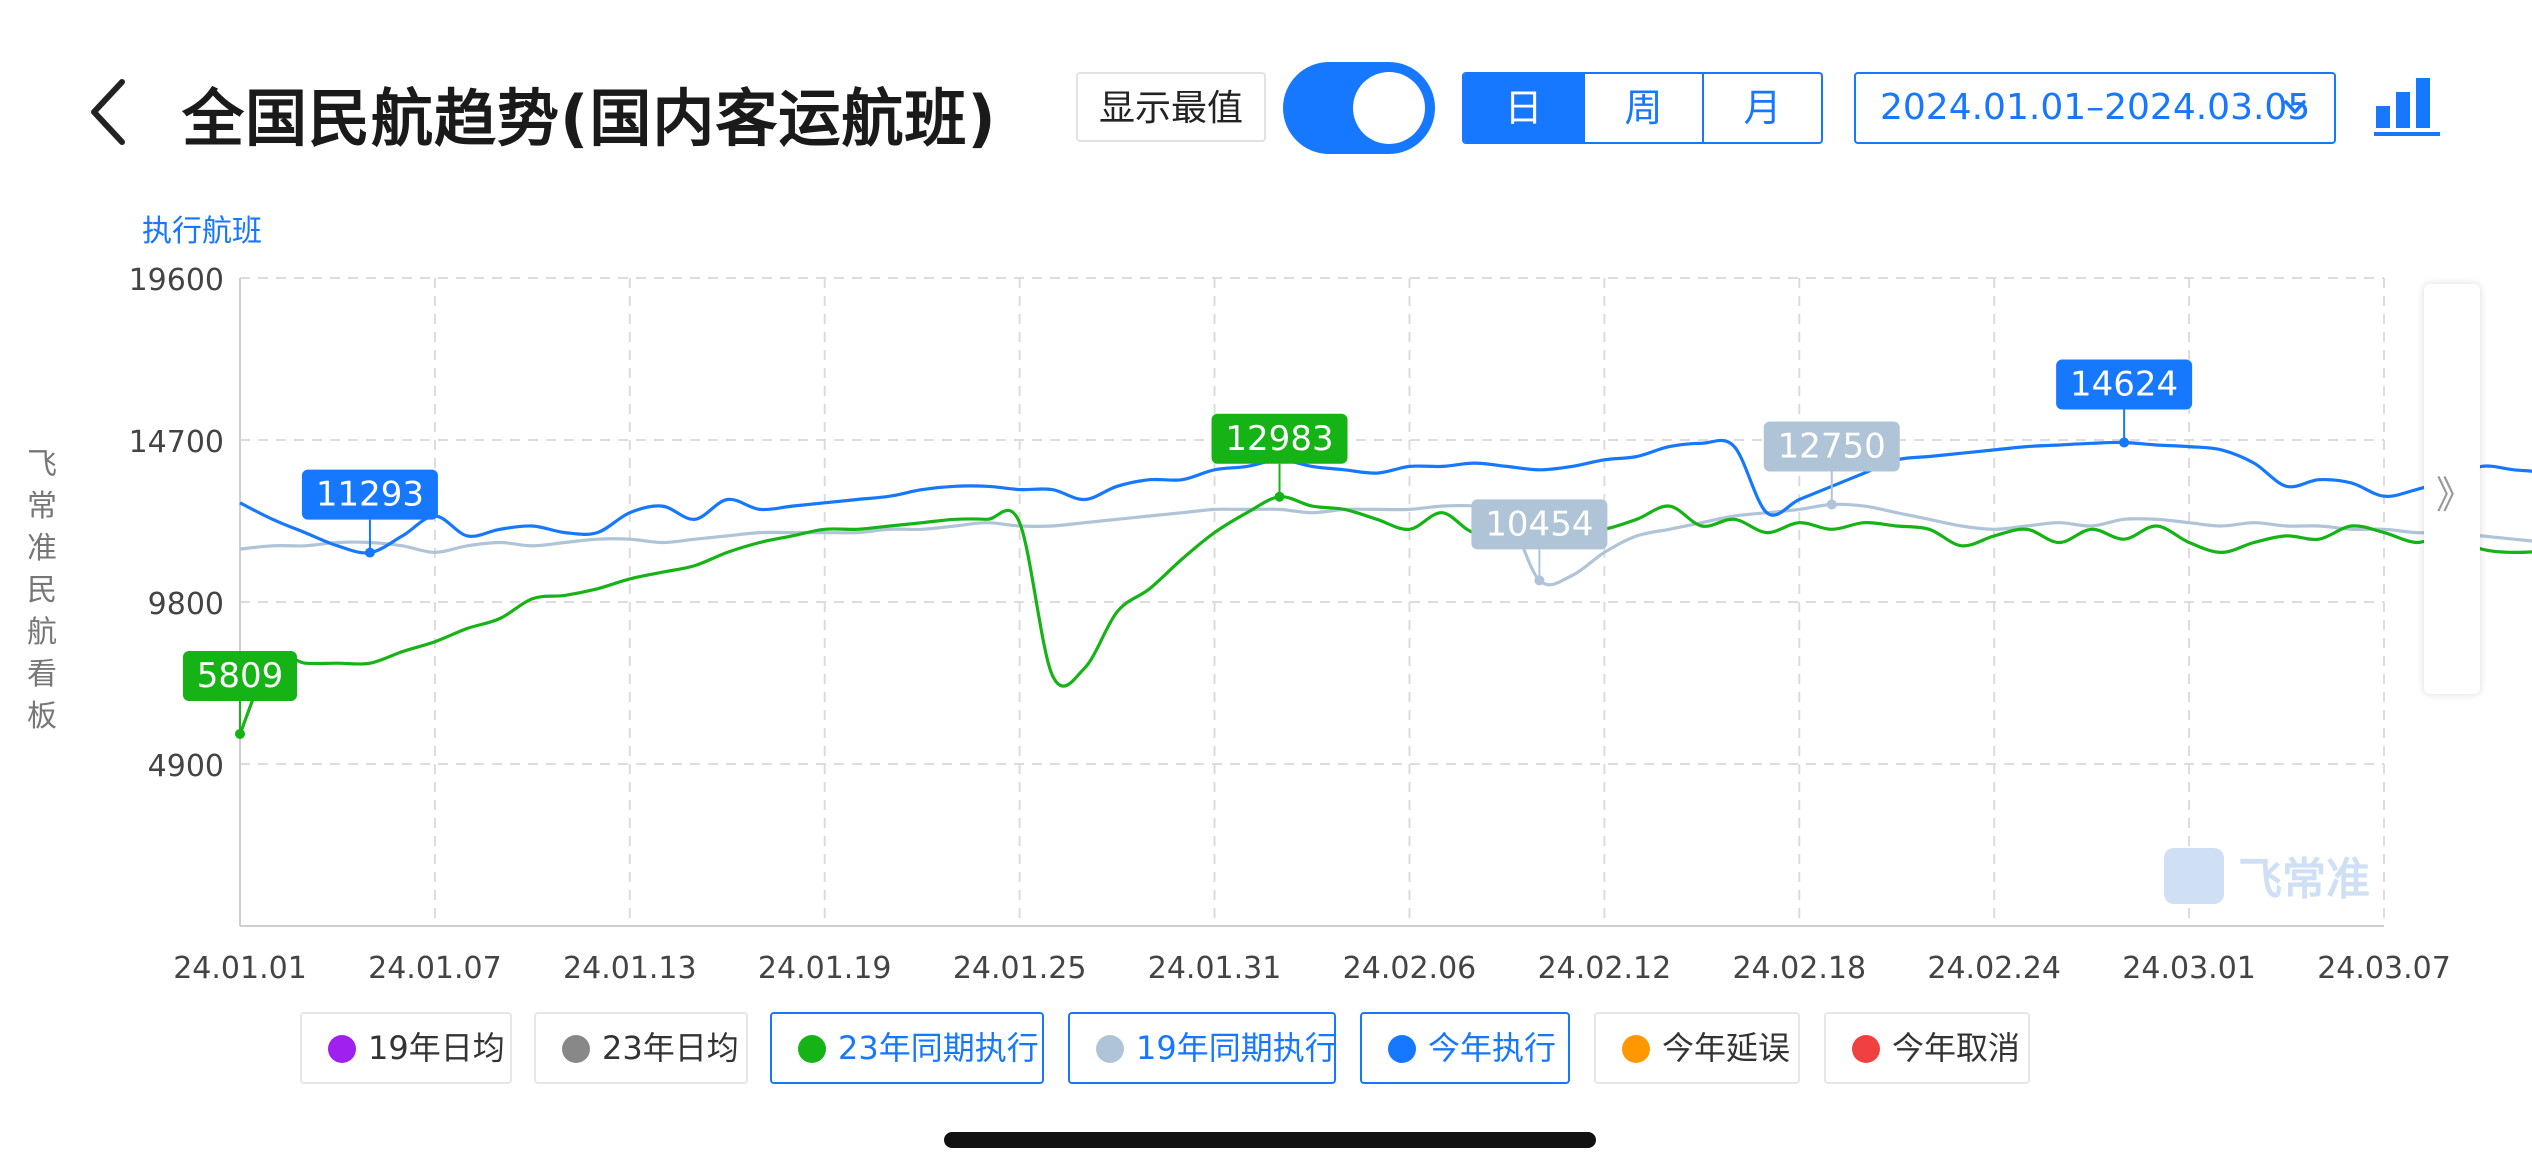 Image resolution: width=2532 pixels, height=1170 pixels. I want to click on legend-label: 19年同期执行, so click(1236, 1048).